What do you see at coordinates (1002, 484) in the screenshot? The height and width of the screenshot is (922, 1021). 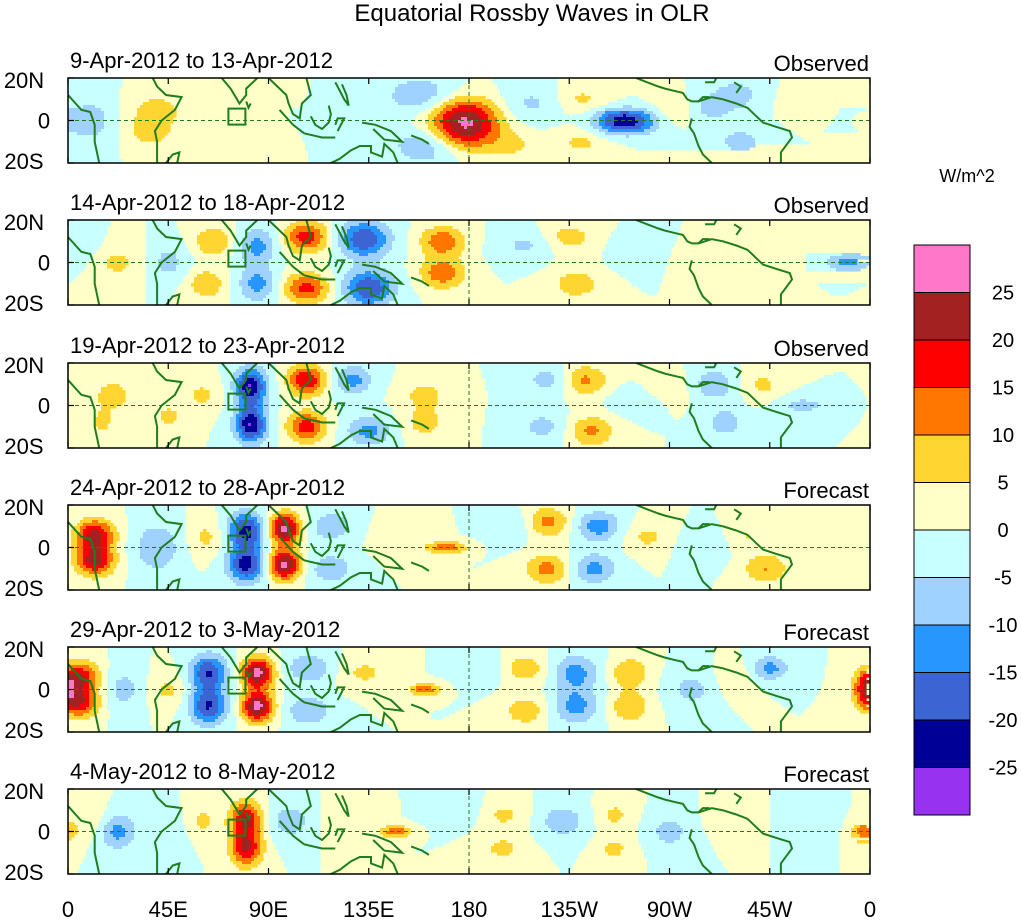 I see `colorbar-tick-label: 5` at bounding box center [1002, 484].